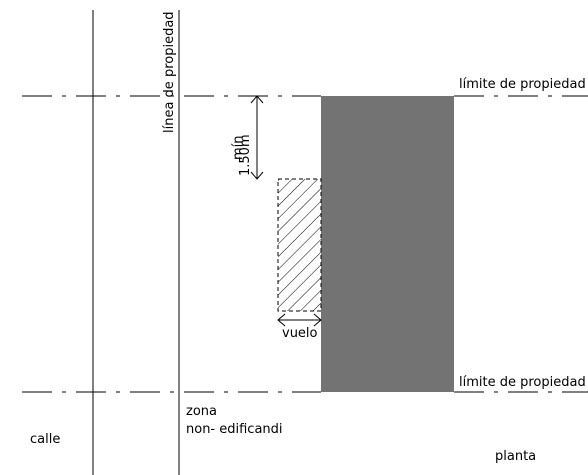 This screenshot has height=475, width=588. Describe the element at coordinates (257, 137) in the screenshot. I see `setback-dimension-arrow` at that location.